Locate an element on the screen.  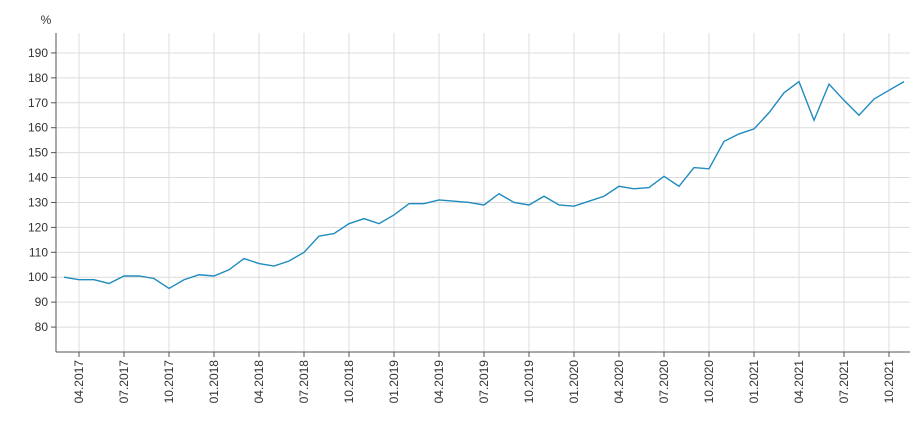
x-tick-label: 01.2018 is located at coordinates (214, 382).